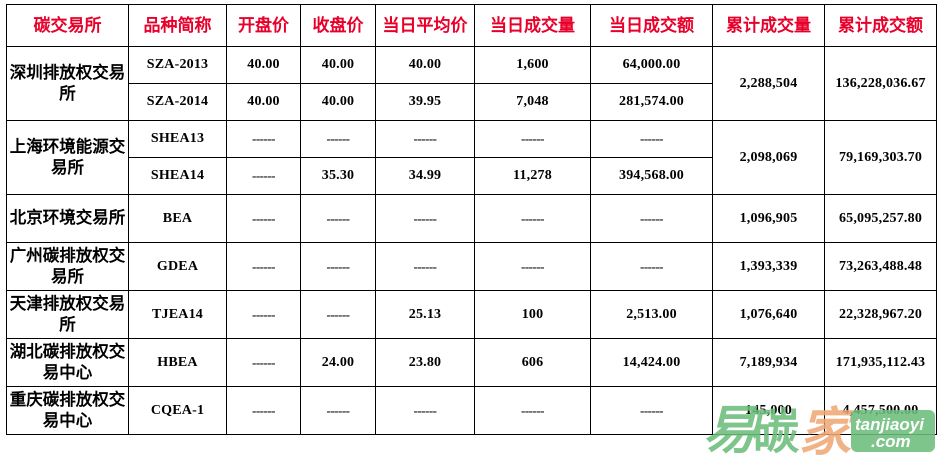 Image resolution: width=944 pixels, height=466 pixels. What do you see at coordinates (532, 102) in the screenshot?
I see `cell-daily-volume: 7,048` at bounding box center [532, 102].